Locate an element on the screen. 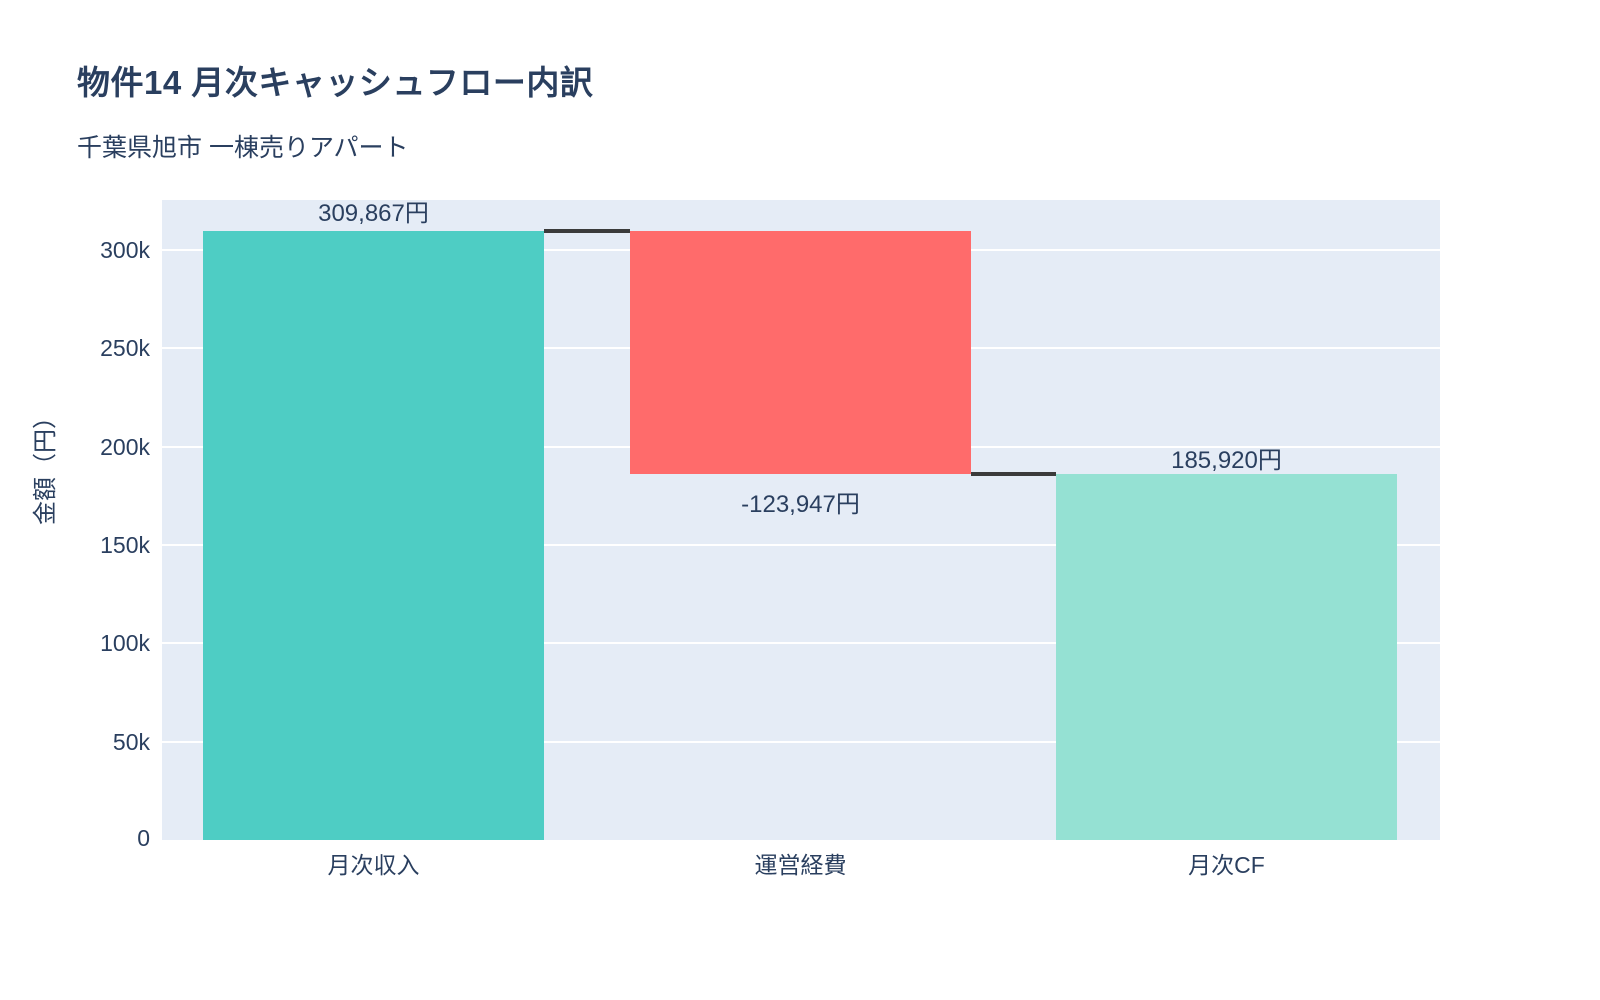 The height and width of the screenshot is (1000, 1600). bar-label-operating-expenses: -123,947円 is located at coordinates (800, 504).